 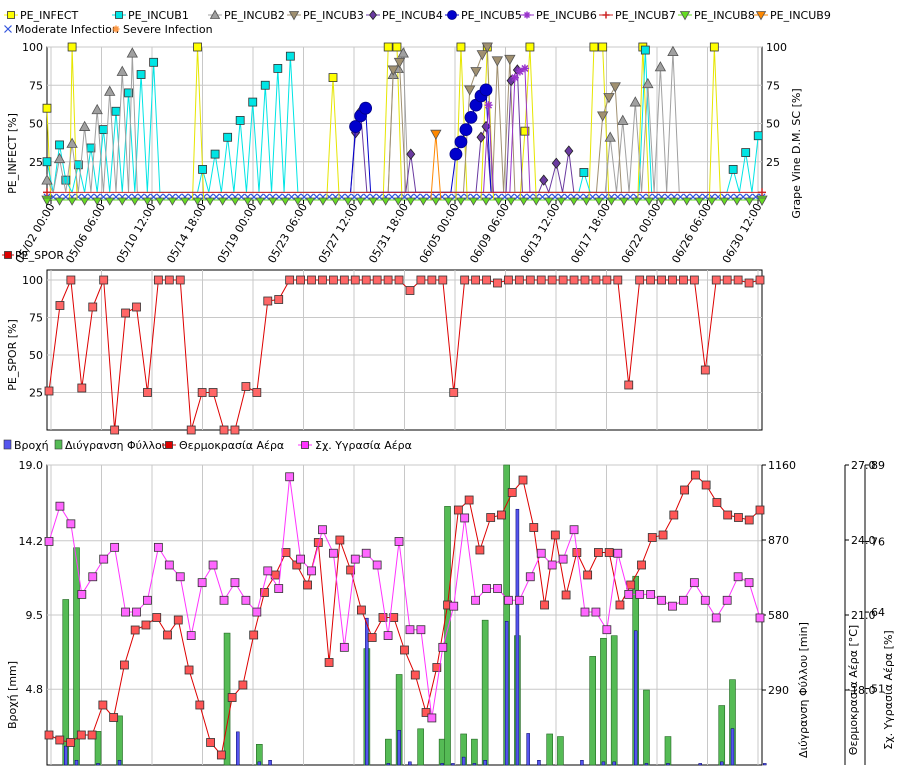 What do you see at coordinates (778, 690) in the screenshot?
I see `leaf-tick-label: 290` at bounding box center [778, 690].